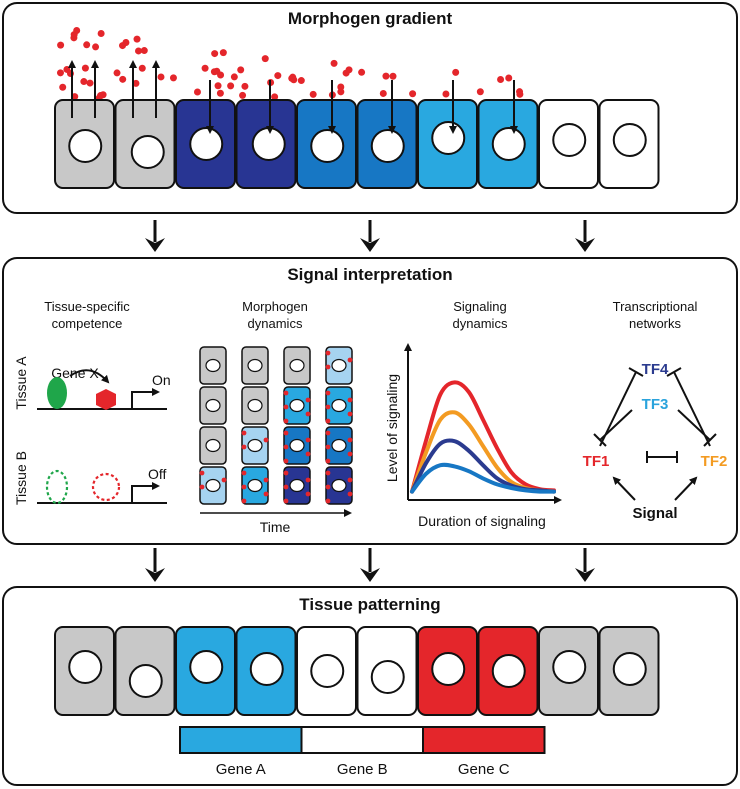 This screenshot has height=789, width=740. I want to click on inactive-factor-icon, so click(57, 487).